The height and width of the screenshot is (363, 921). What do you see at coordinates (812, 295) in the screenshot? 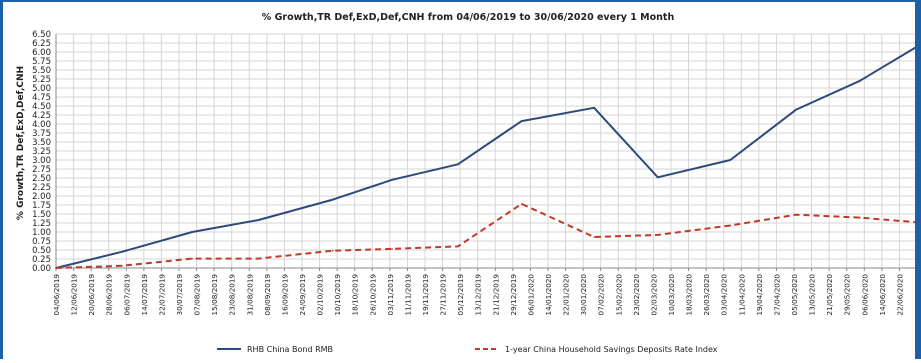
I see `x-tick-label: 13/05/2020` at bounding box center [812, 295].